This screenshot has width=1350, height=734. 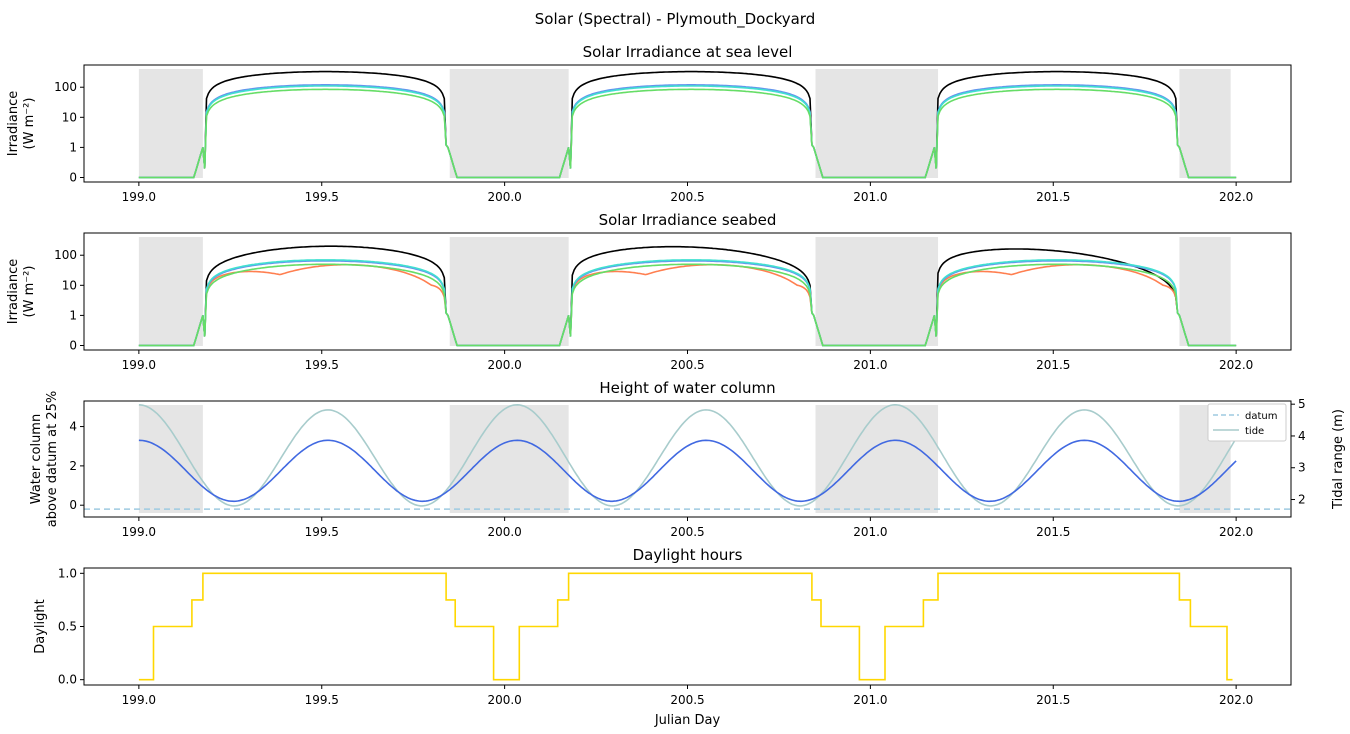 I want to click on panel-title: Solar Irradiance at sea level, so click(x=688, y=52).